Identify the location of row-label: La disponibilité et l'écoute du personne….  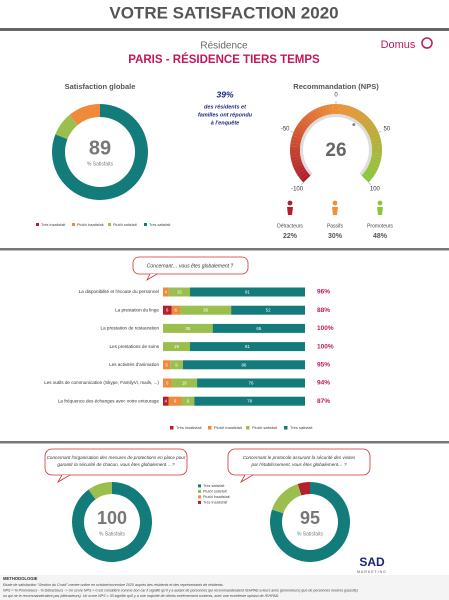
(119, 291).